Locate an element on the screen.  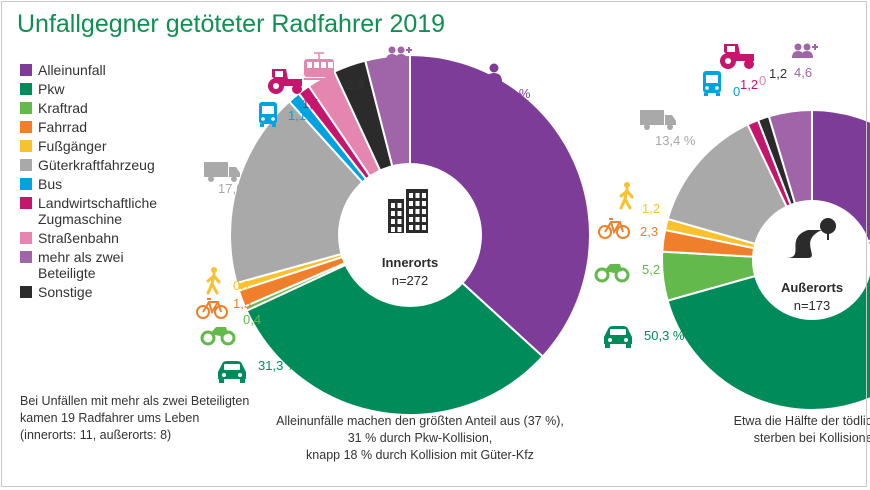
legend-label: Landwirtschaftliche Zugmaschine is located at coordinates (98, 211).